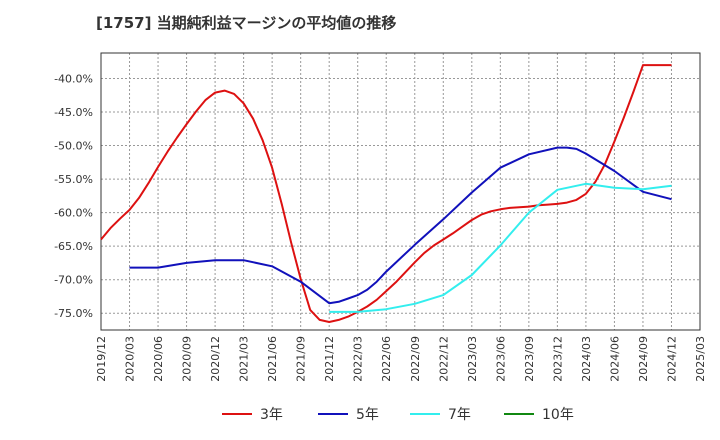  I want to click on x-tick-label: 2023/09, so click(529, 359).